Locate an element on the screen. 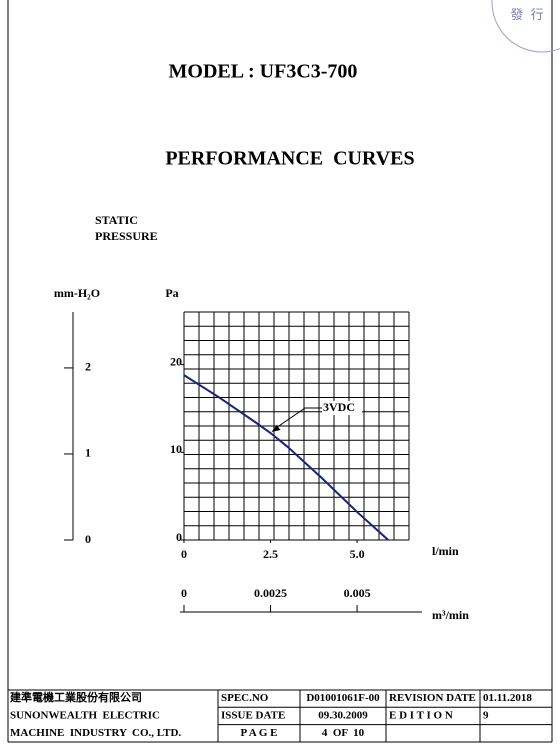 This screenshot has width=560, height=748. x-unit: l/min is located at coordinates (445, 551).